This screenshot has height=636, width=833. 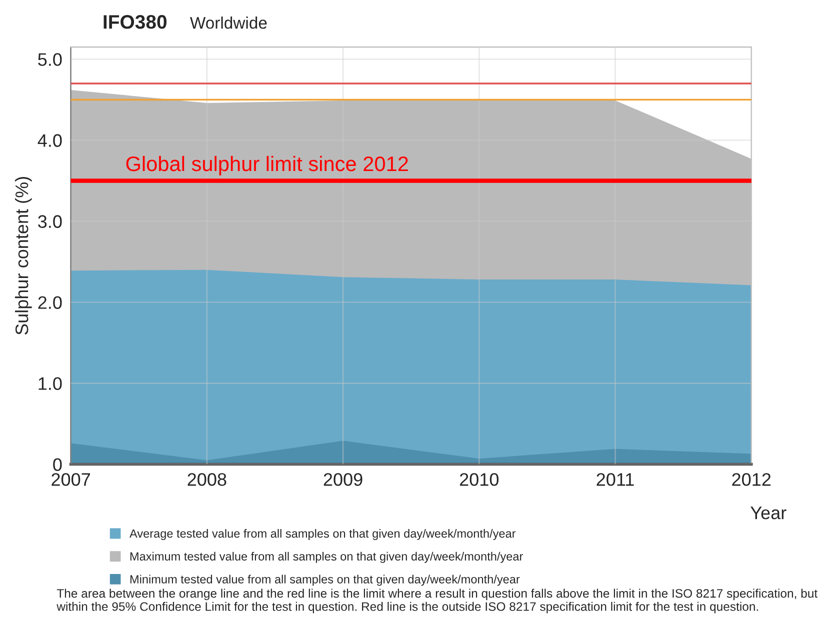 What do you see at coordinates (228, 22) in the screenshot?
I see `chart-subtitle: Worldwide` at bounding box center [228, 22].